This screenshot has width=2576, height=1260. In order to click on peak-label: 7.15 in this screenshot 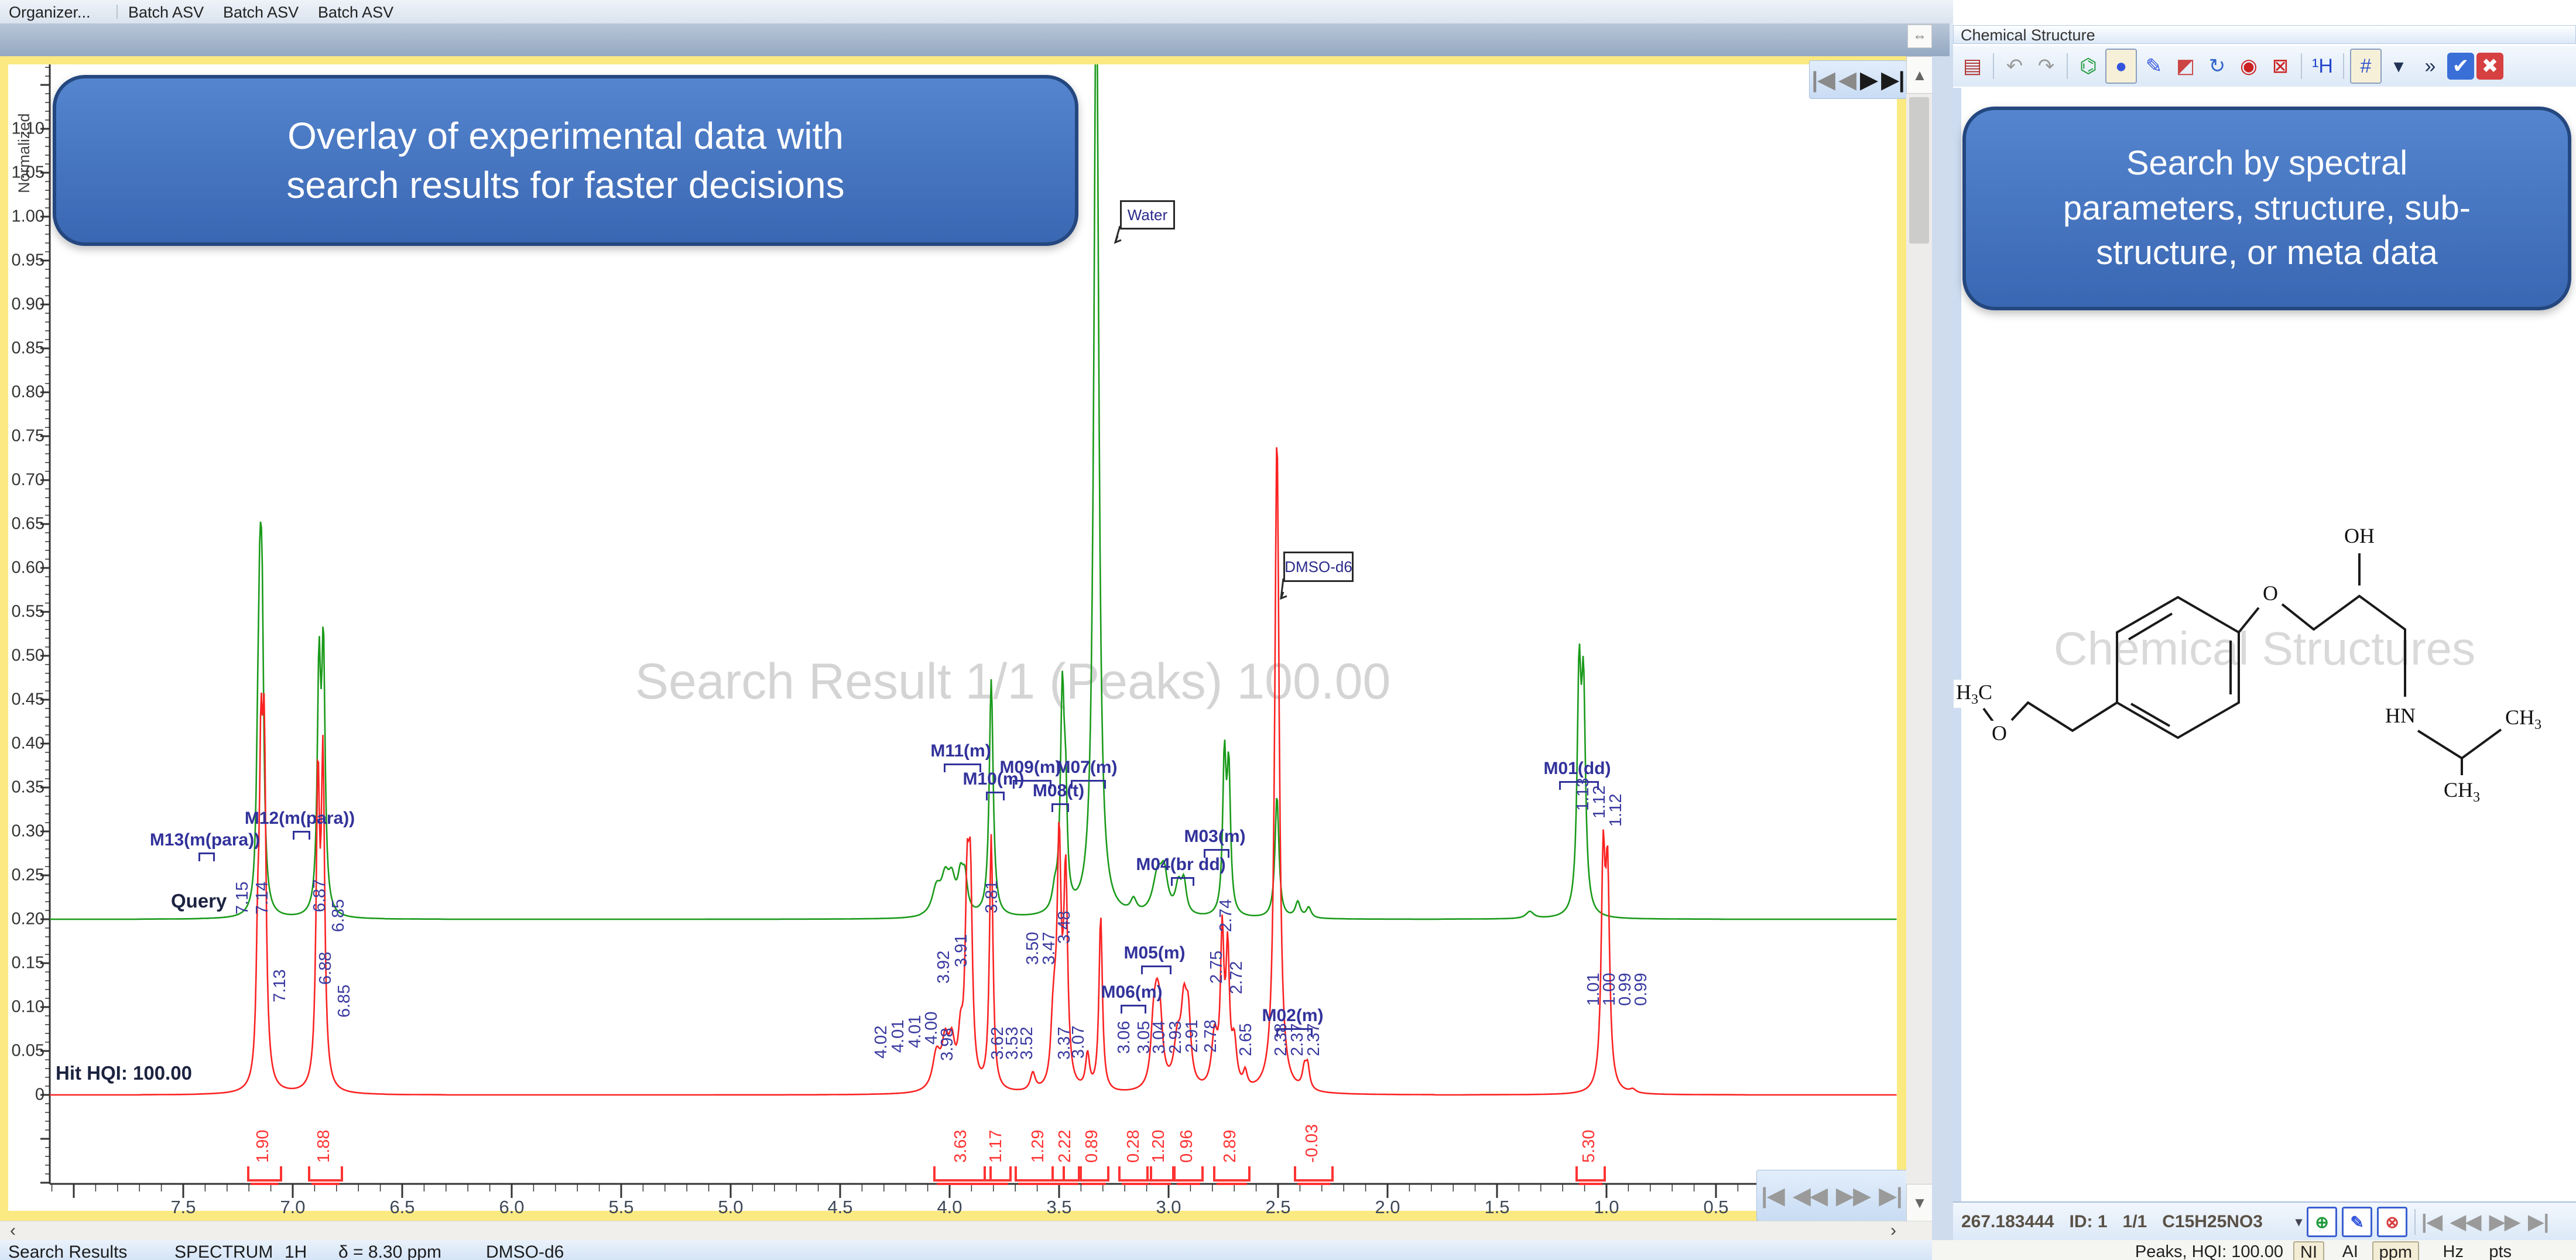, I will do `click(242, 898)`.